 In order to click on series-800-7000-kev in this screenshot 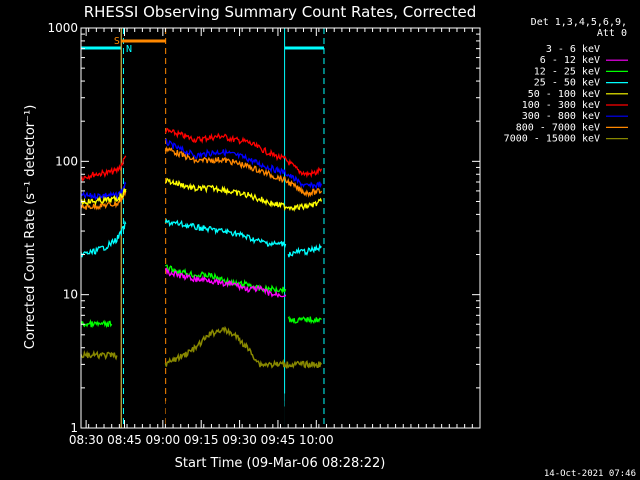, I will do `click(201, 178)`.